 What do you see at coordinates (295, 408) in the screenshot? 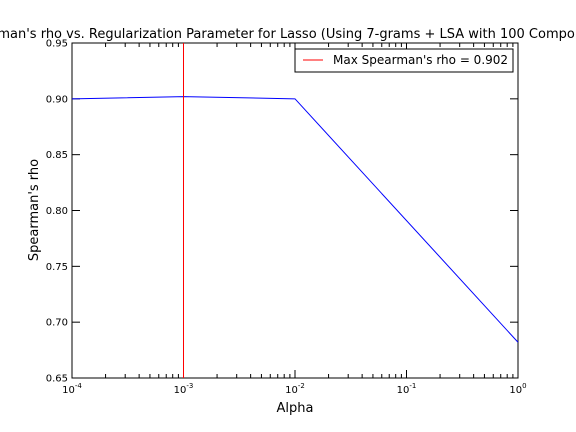
I see `x-axis-label: Alpha` at bounding box center [295, 408].